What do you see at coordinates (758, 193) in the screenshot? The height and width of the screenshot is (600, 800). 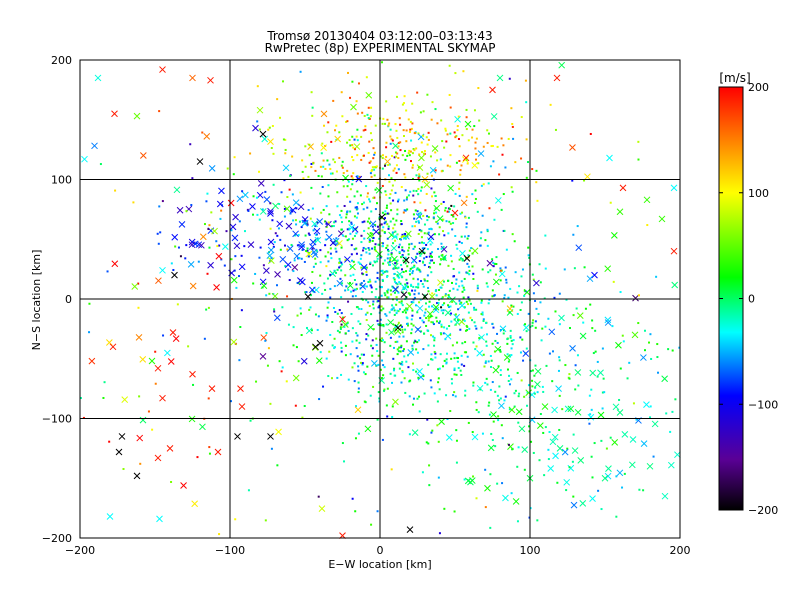 I see `colorbar-tick-label: 100` at bounding box center [758, 193].